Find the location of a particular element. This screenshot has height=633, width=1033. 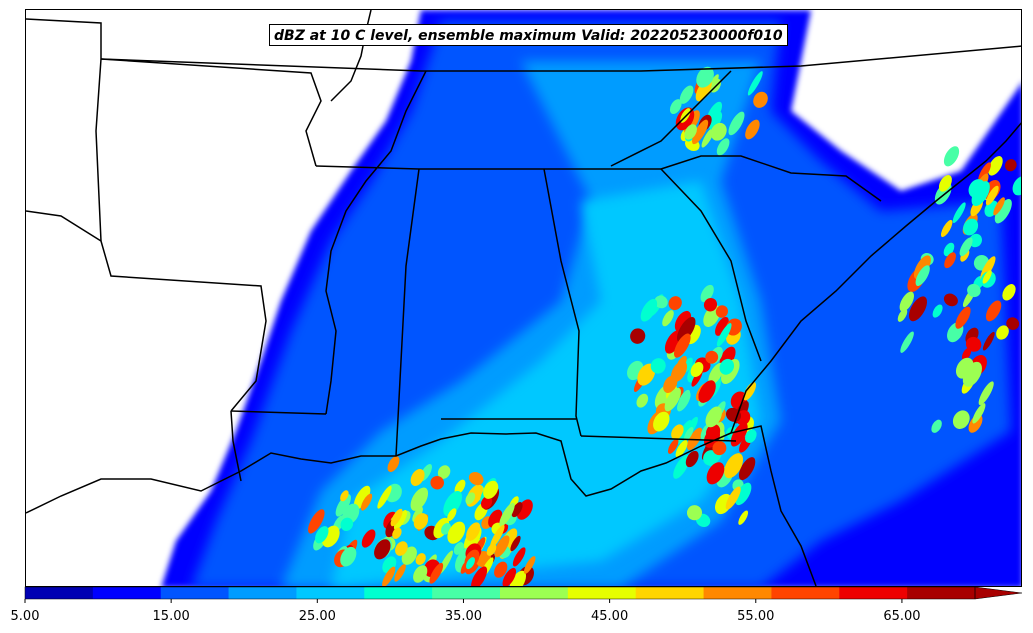

louisiana-north-border is located at coordinates (278, 412).